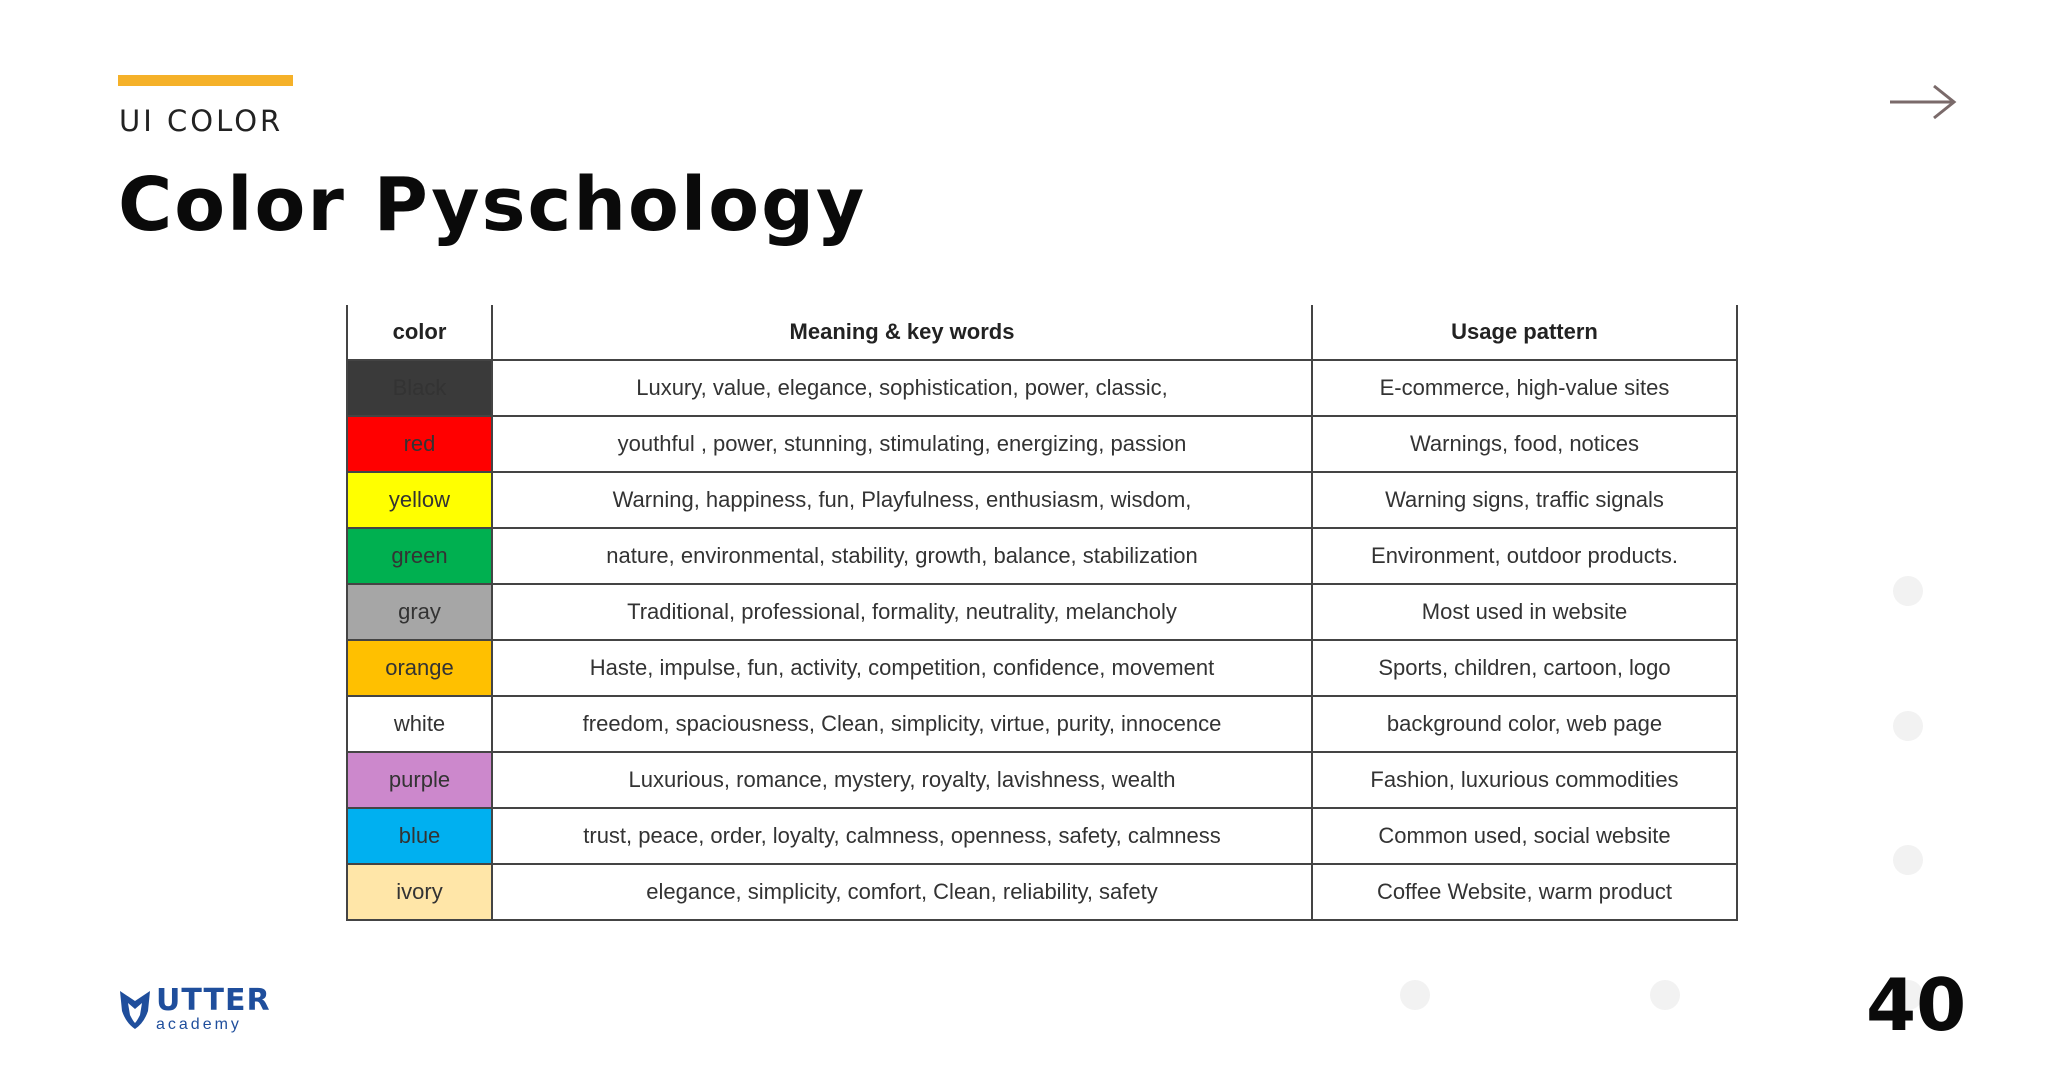 This screenshot has width=2048, height=1088. What do you see at coordinates (1524, 780) in the screenshot?
I see `cell-usage: Fashion, luxurious commodities` at bounding box center [1524, 780].